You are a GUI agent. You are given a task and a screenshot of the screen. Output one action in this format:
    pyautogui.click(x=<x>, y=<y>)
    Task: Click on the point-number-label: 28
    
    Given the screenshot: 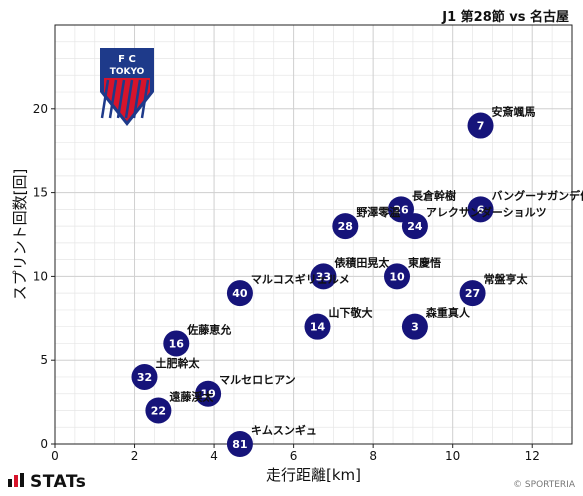 What is the action you would take?
    pyautogui.click(x=345, y=226)
    